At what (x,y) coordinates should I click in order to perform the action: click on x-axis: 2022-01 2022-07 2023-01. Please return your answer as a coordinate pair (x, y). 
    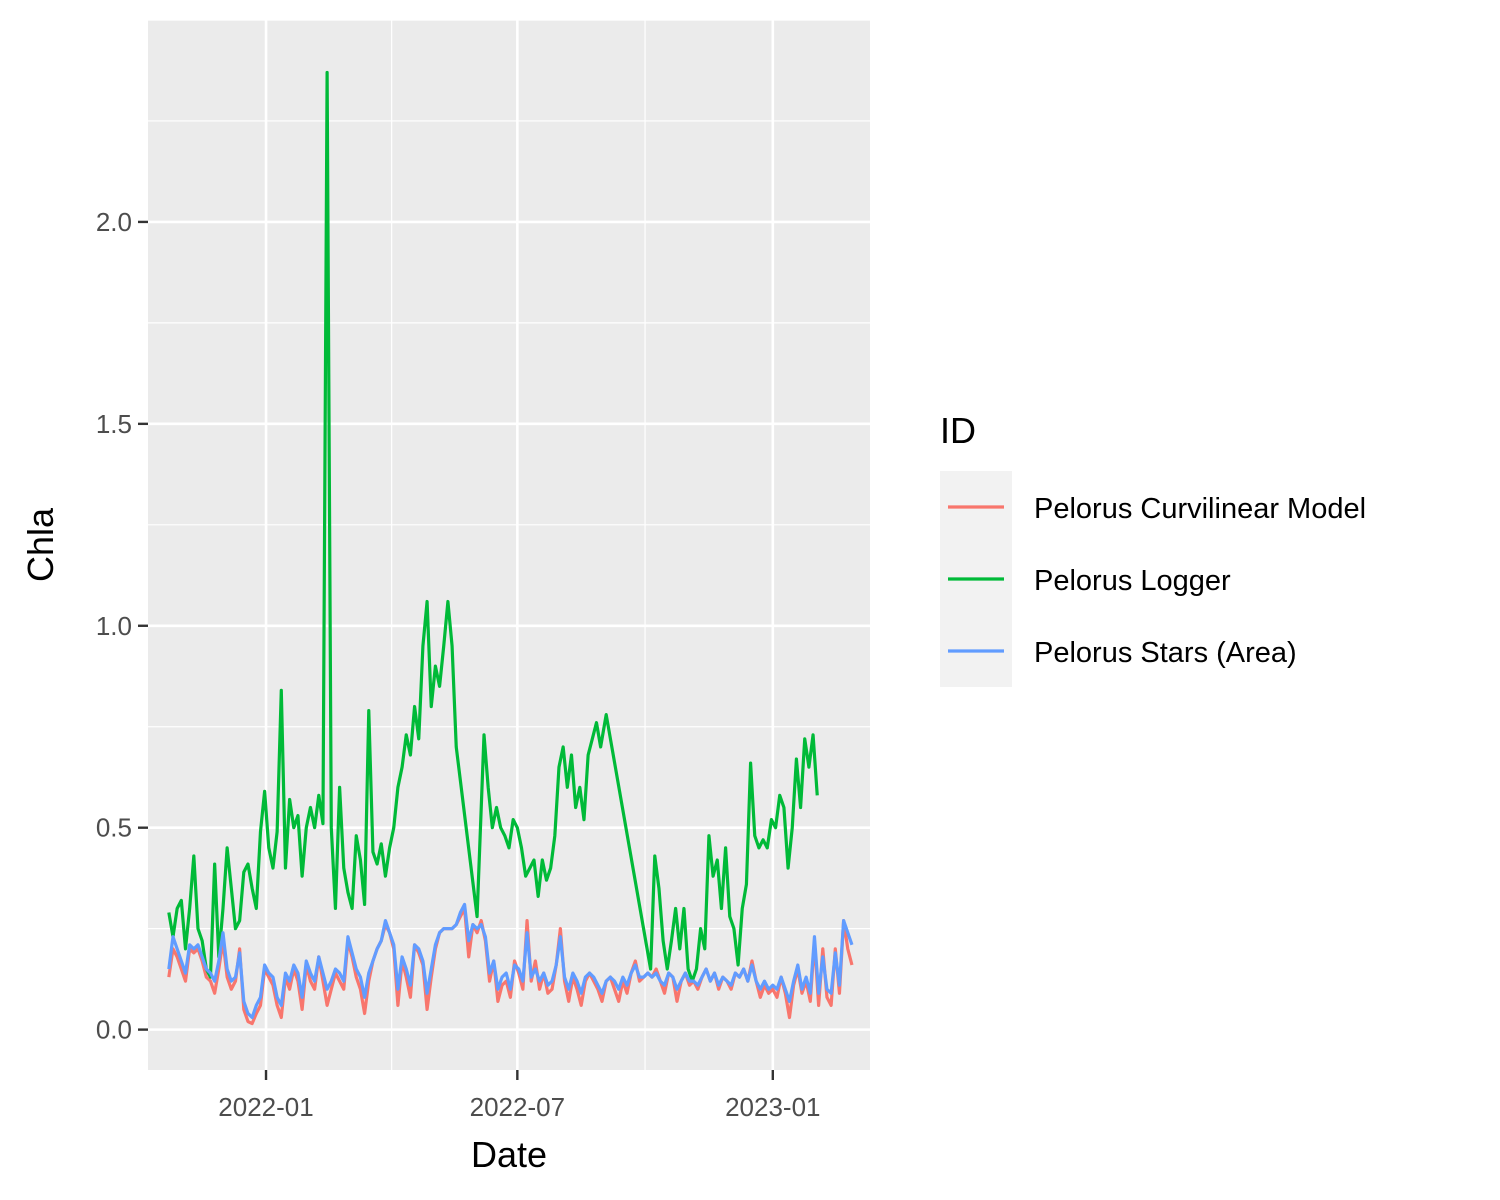
    Looking at the image, I should click on (519, 1096).